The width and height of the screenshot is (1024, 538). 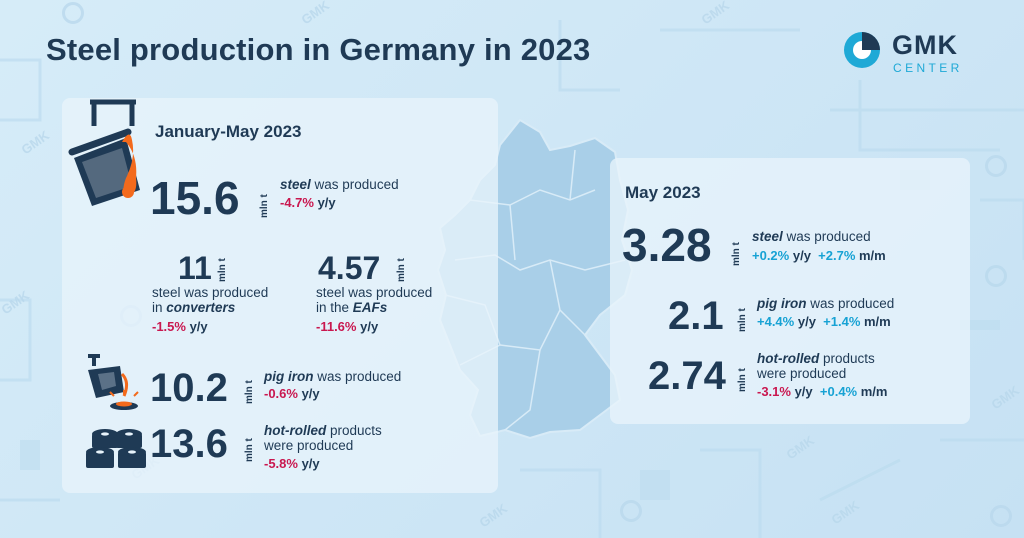 I want to click on may-pig-iron-value: 2.1, so click(x=696, y=316).